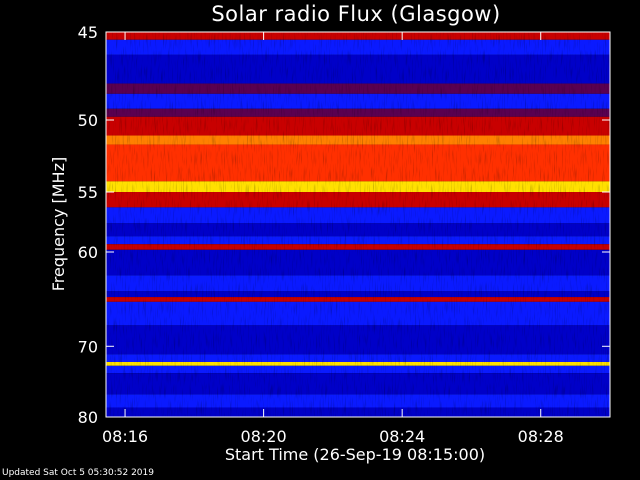 Image resolution: width=640 pixels, height=480 pixels. Describe the element at coordinates (58, 224) in the screenshot. I see `y-axis-label: Frequency [MHz]` at that location.